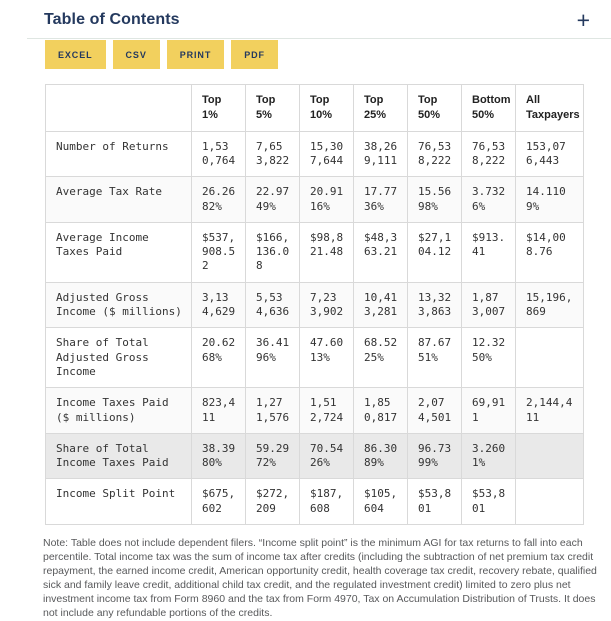  I want to click on cell: $98,821.48, so click(326, 252).